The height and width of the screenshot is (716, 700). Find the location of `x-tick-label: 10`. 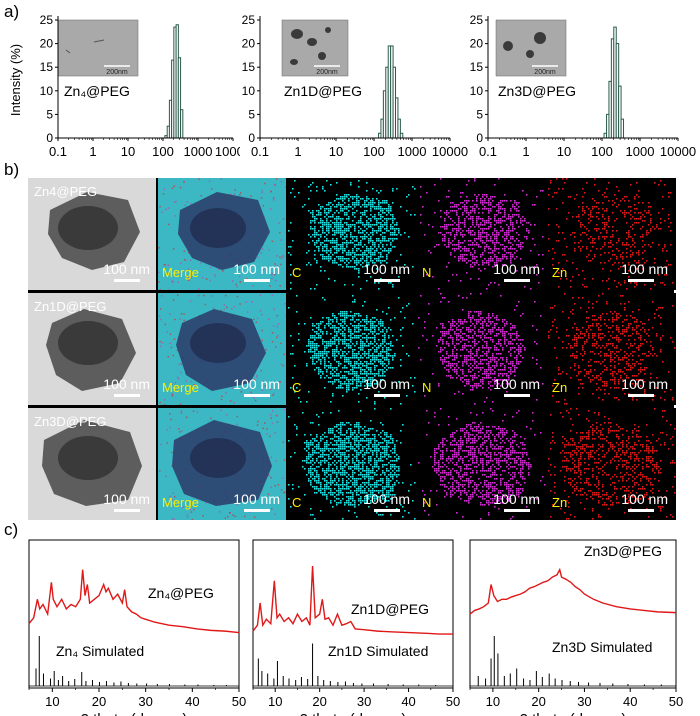

x-tick-label: 10 is located at coordinates (128, 151).